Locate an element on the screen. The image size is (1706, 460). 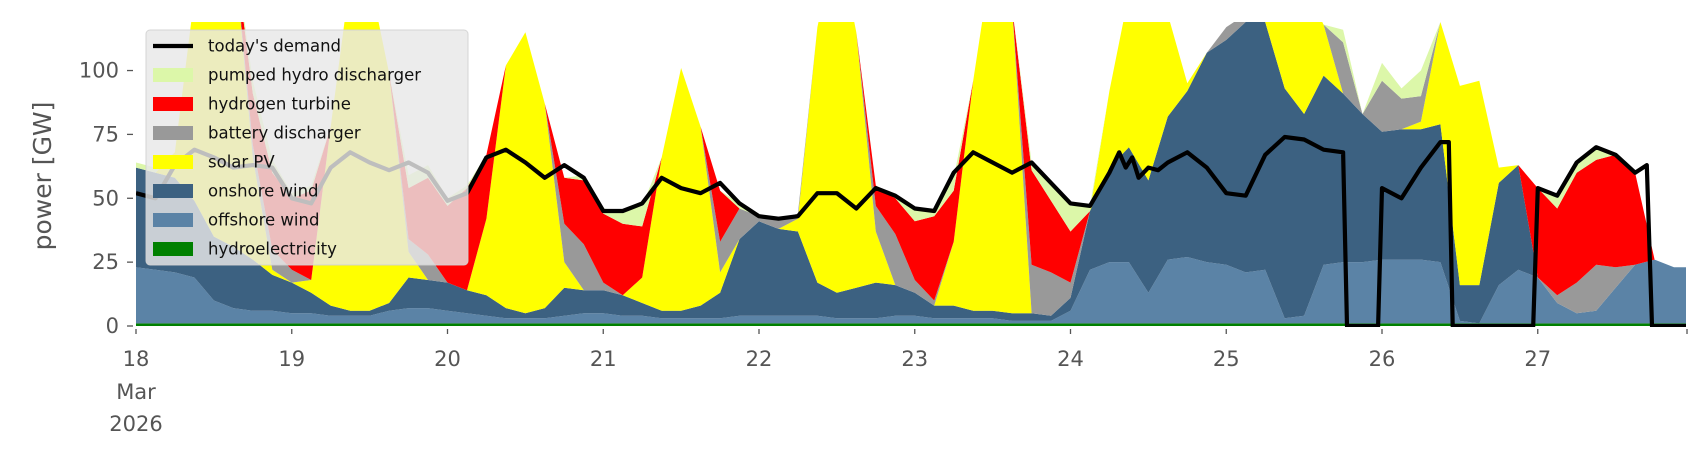
y-tick-label: 0 is located at coordinates (112, 326).